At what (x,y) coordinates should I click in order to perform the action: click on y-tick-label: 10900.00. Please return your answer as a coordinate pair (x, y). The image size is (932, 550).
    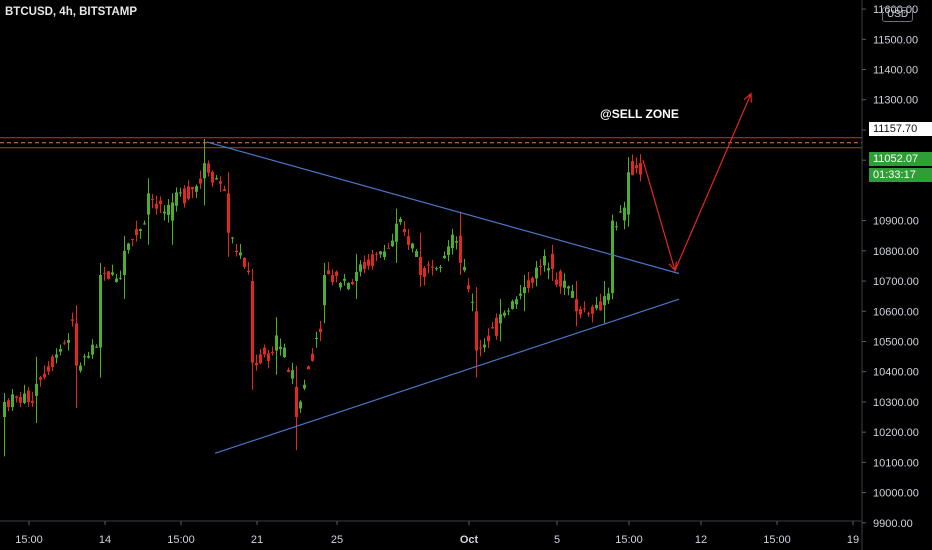
    Looking at the image, I should click on (896, 222).